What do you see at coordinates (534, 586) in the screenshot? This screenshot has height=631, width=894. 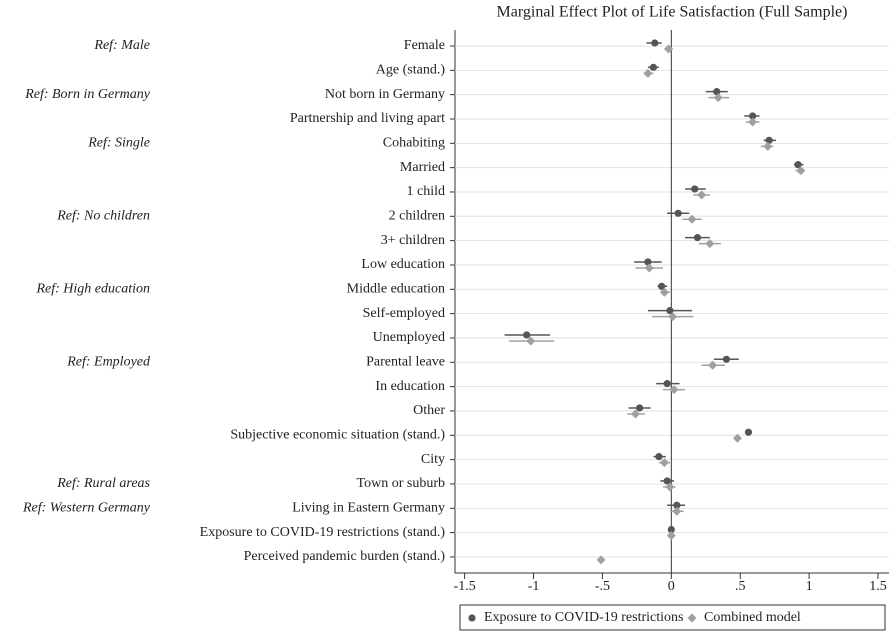 I see `x-tick-label: -1` at bounding box center [534, 586].